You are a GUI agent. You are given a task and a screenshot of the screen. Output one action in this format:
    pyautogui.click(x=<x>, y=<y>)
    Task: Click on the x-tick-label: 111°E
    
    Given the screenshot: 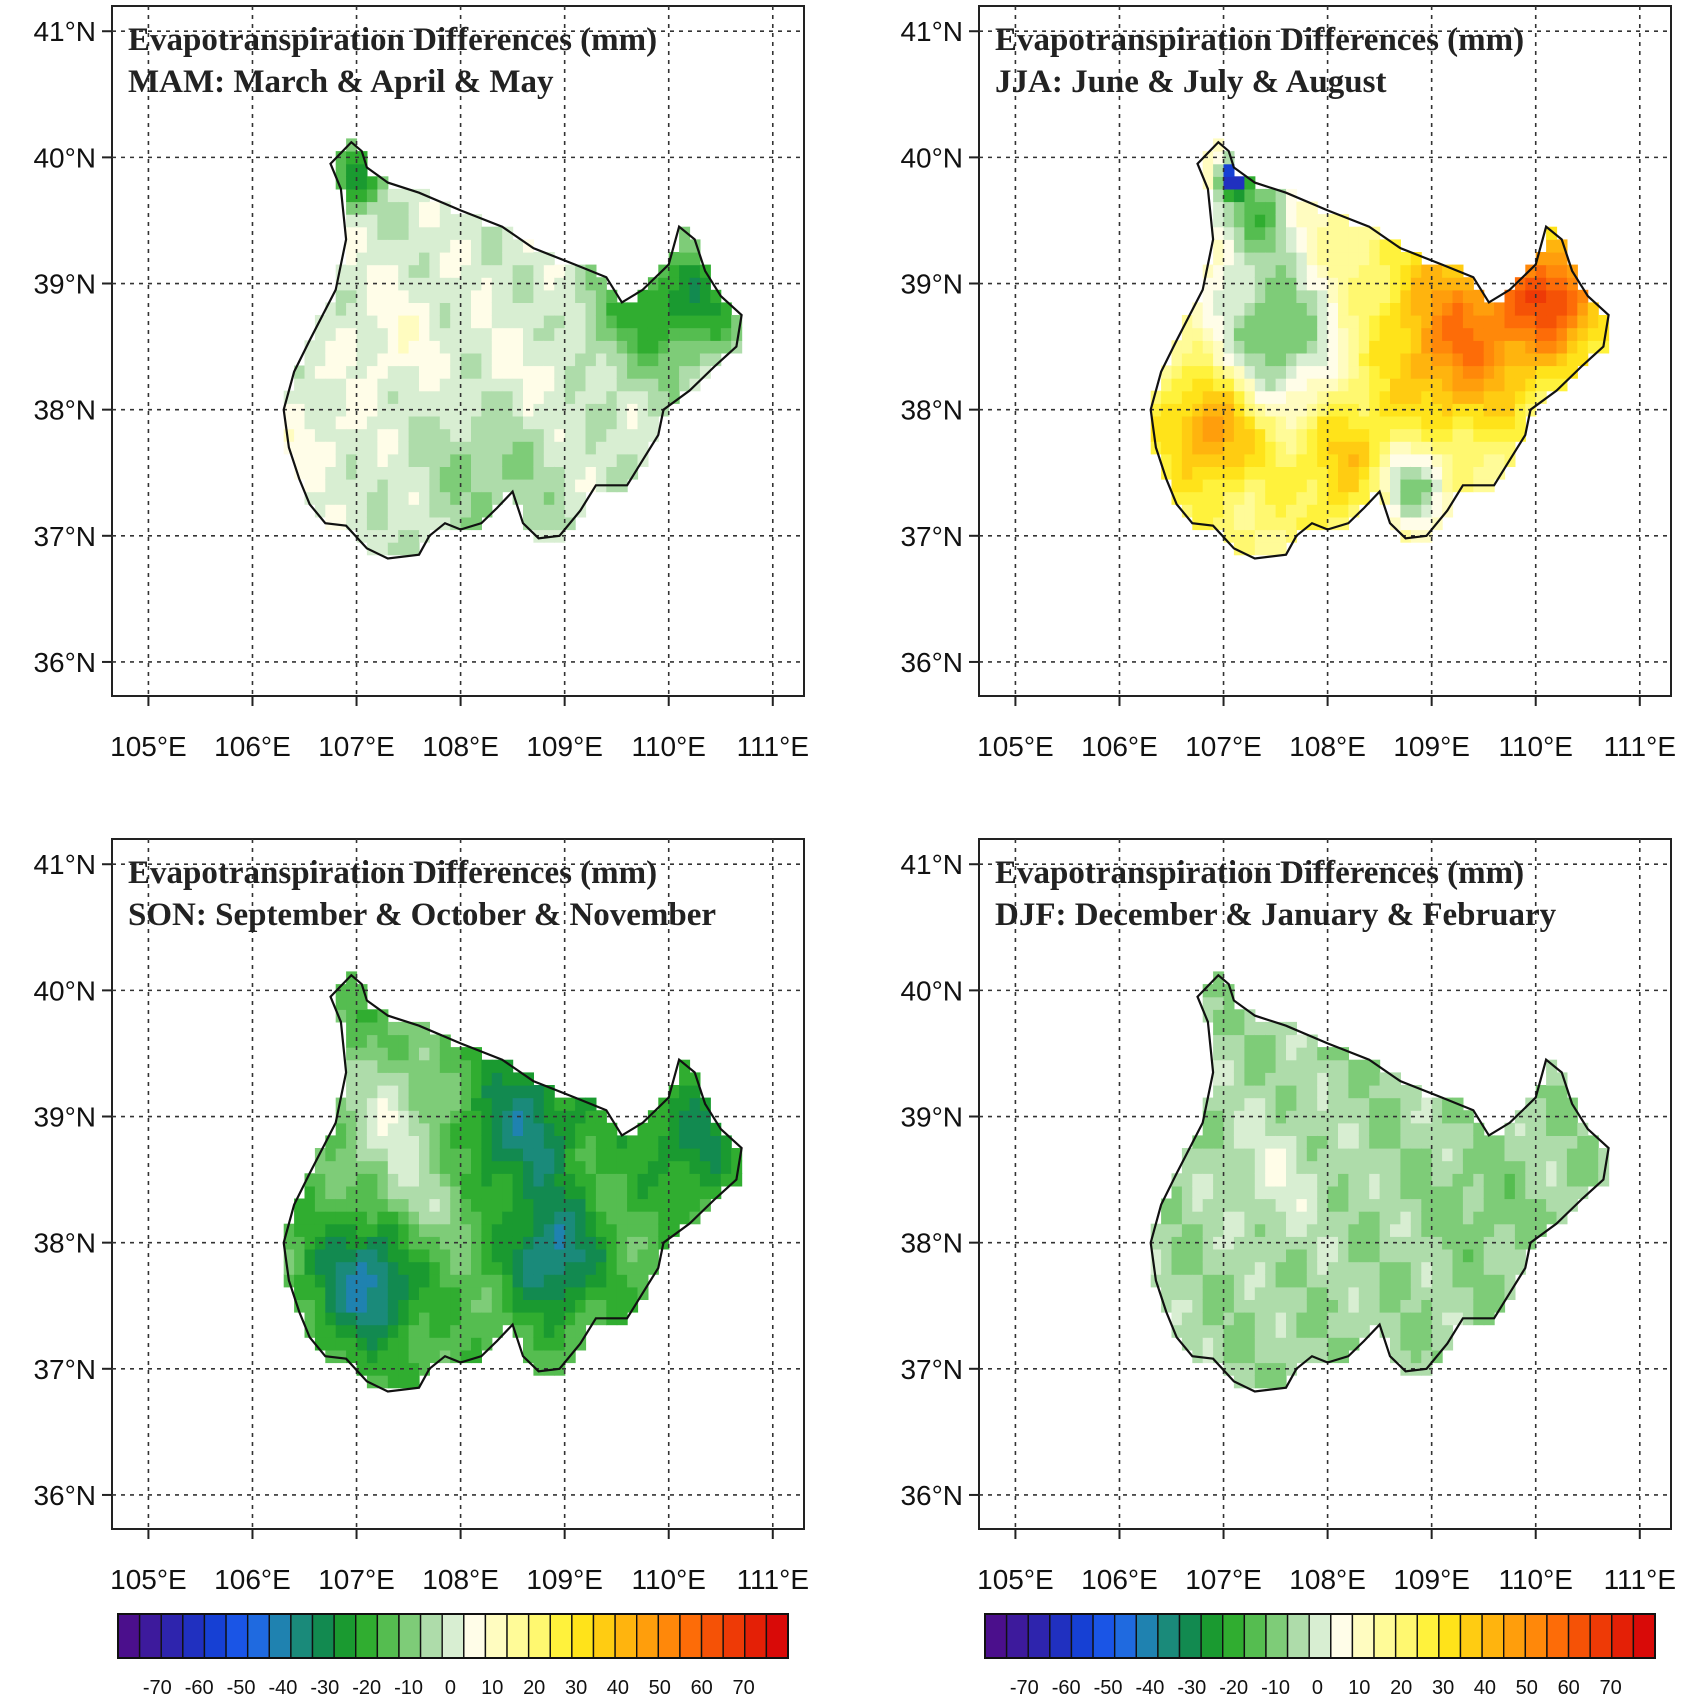 What is the action you would take?
    pyautogui.click(x=1640, y=1579)
    